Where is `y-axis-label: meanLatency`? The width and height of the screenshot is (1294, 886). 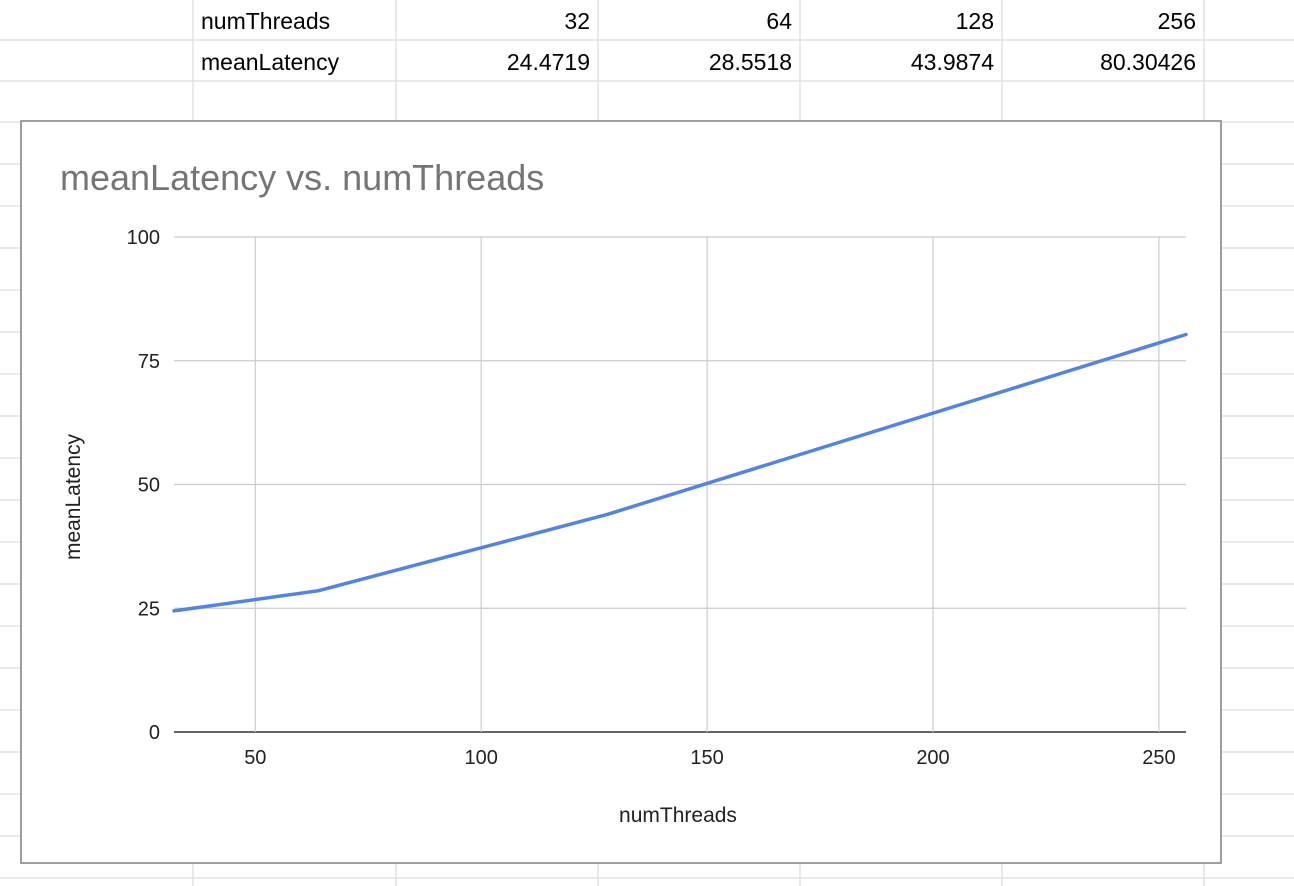 y-axis-label: meanLatency is located at coordinates (73, 496).